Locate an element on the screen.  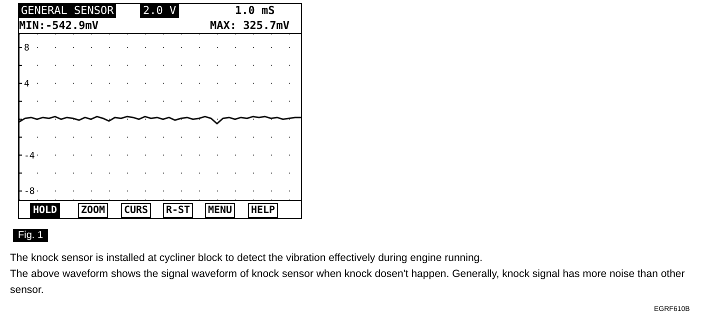
y-tick-label: 8 is located at coordinates (27, 49).